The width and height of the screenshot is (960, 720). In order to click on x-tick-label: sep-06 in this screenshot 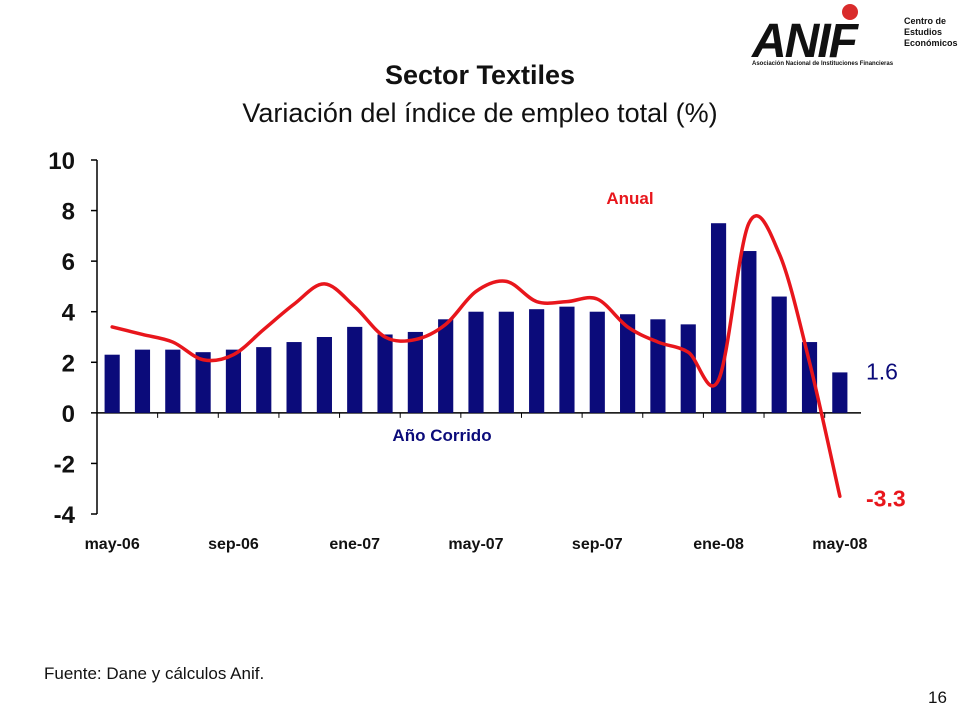, I will do `click(233, 544)`.